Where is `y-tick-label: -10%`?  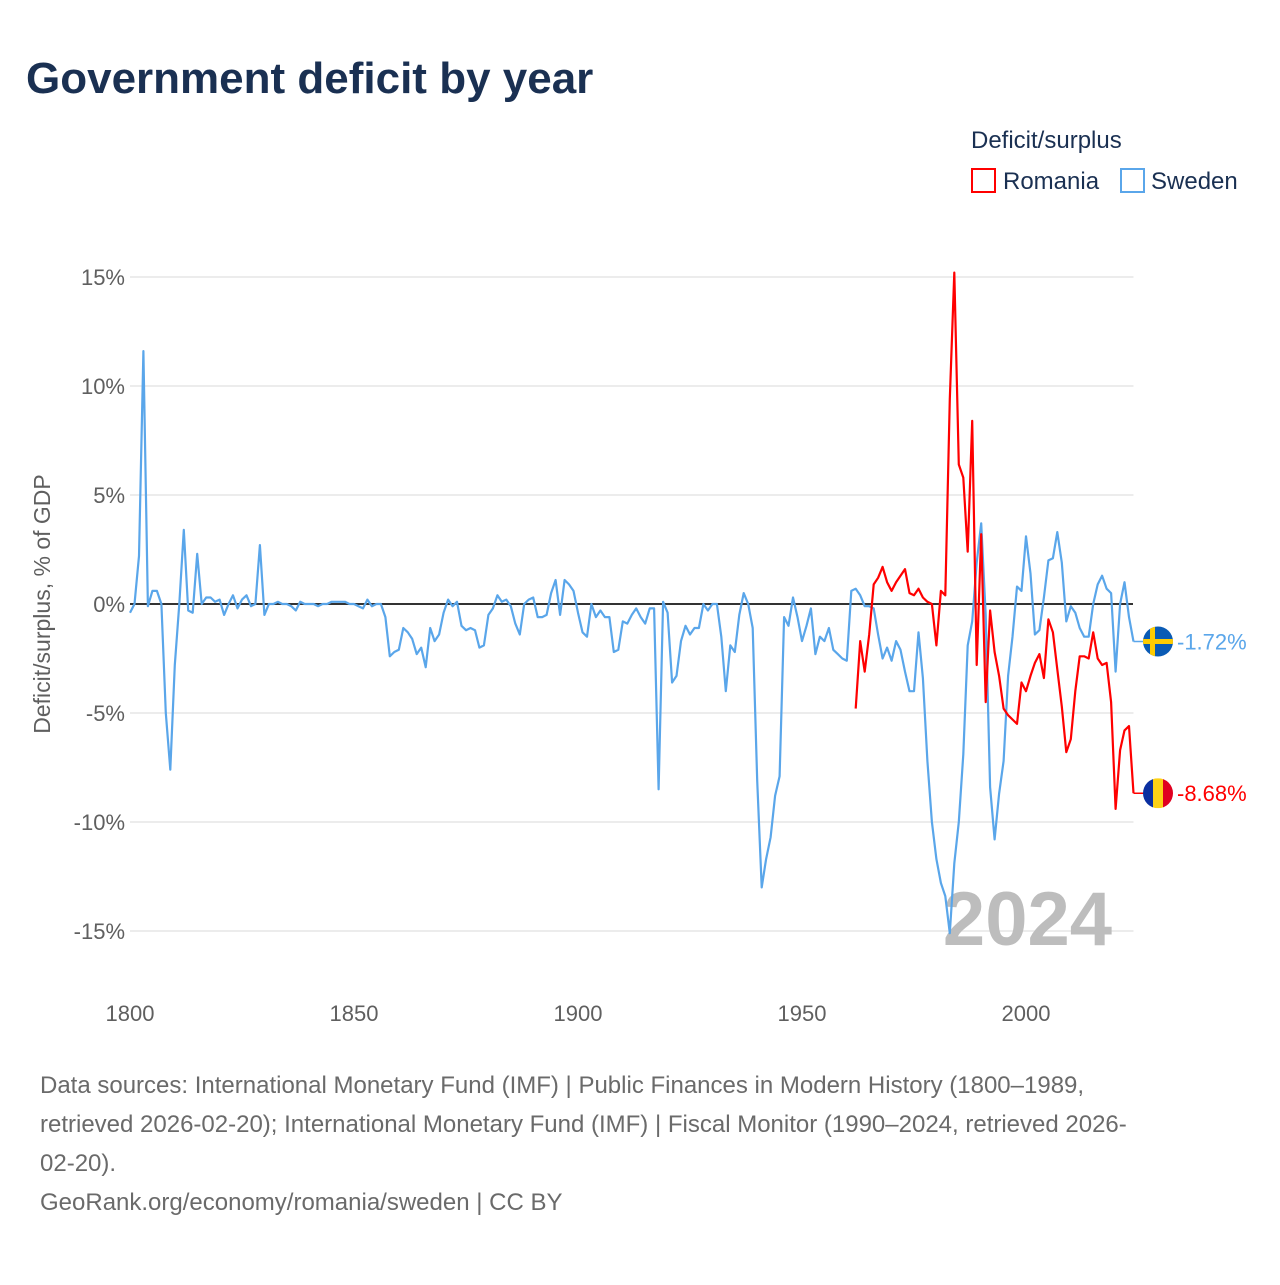
y-tick-label: -10% is located at coordinates (99, 822).